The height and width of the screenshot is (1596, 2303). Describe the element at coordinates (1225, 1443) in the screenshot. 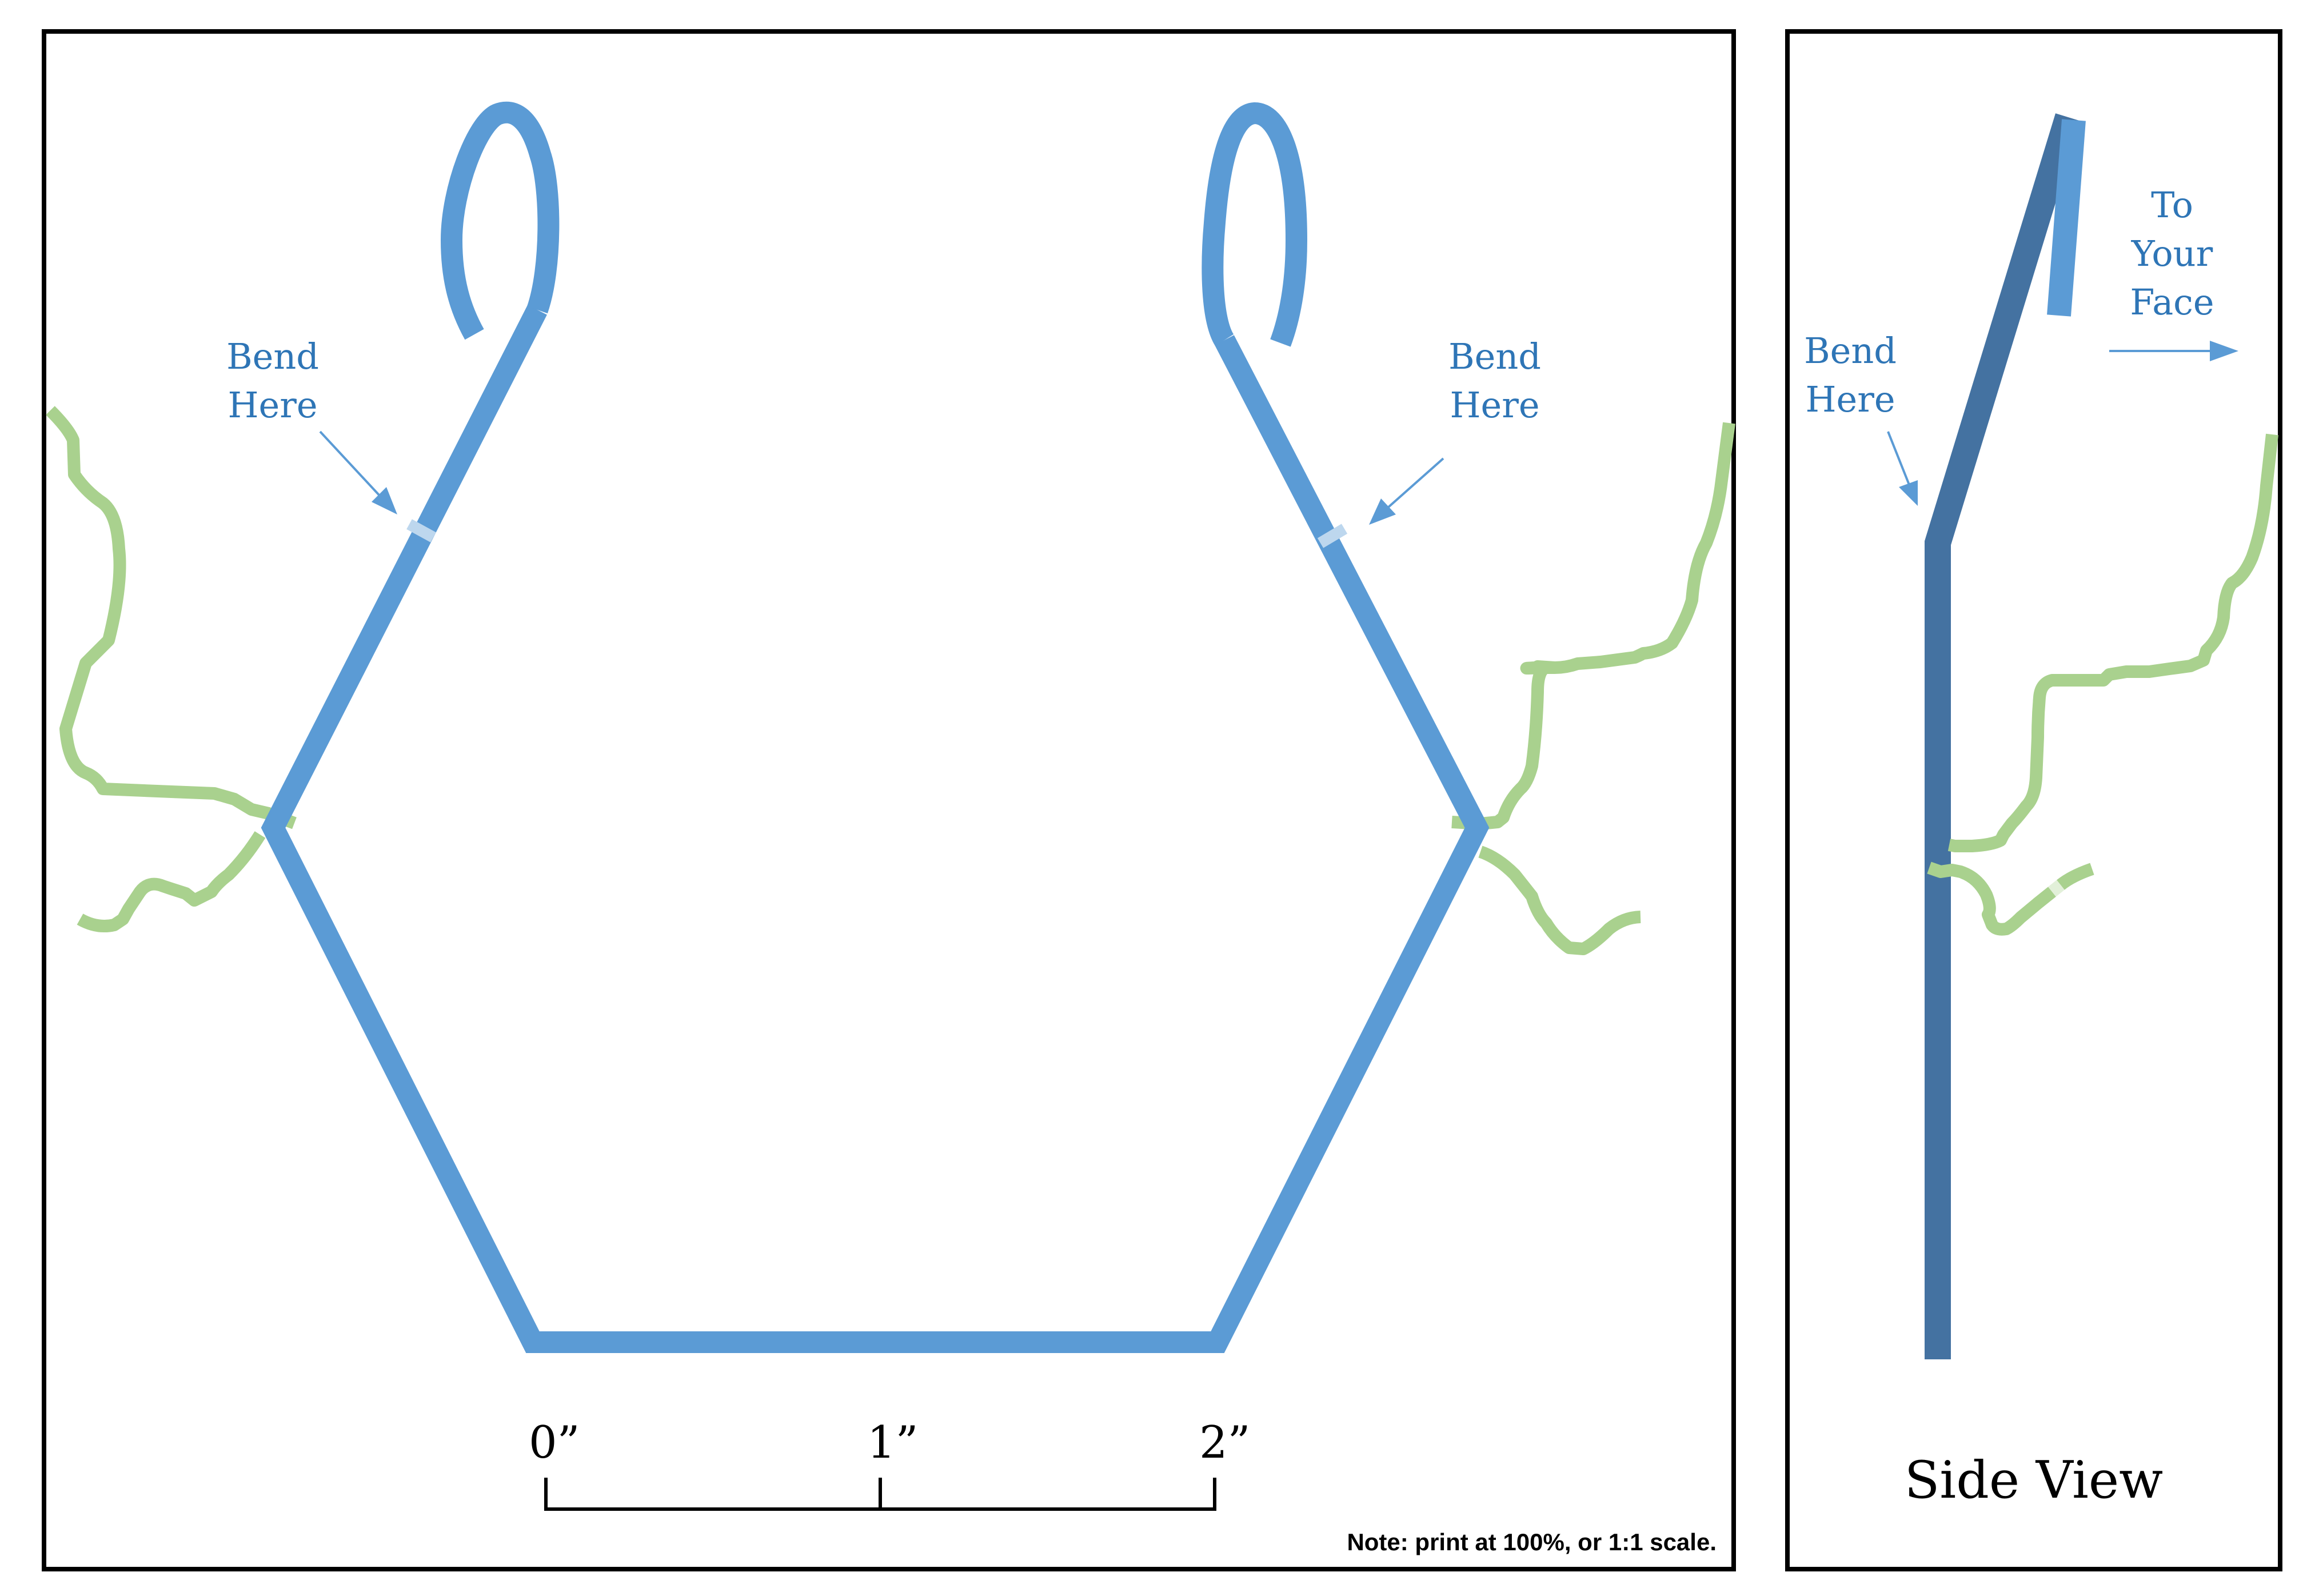

I see `scale-tick-2: 2”` at that location.